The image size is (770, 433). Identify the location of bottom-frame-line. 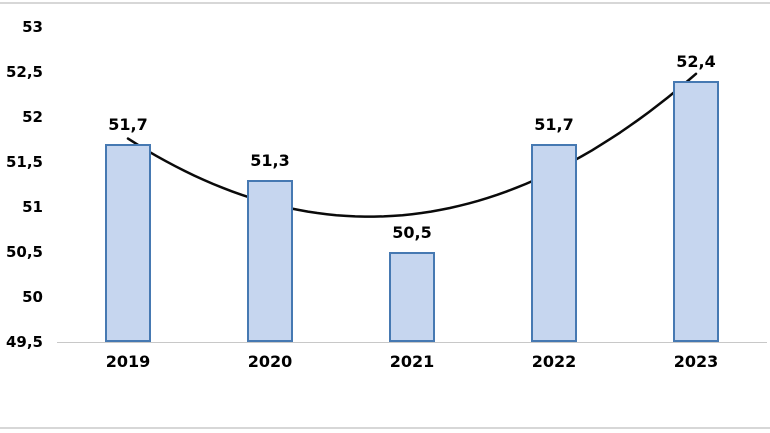
(385, 428).